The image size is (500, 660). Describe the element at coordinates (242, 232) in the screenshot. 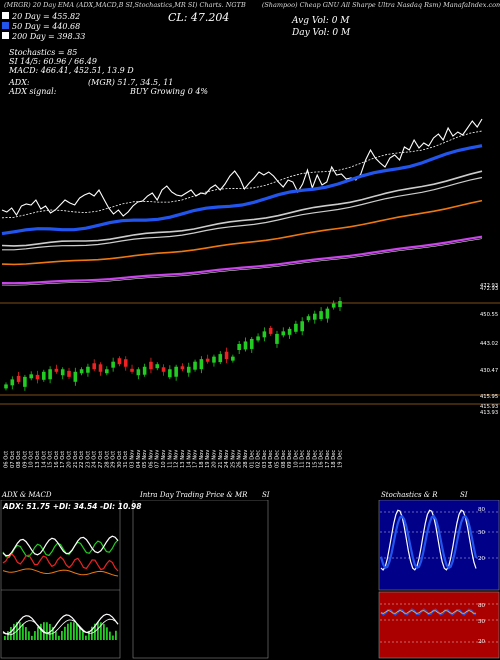

I see `ma200-line` at that location.